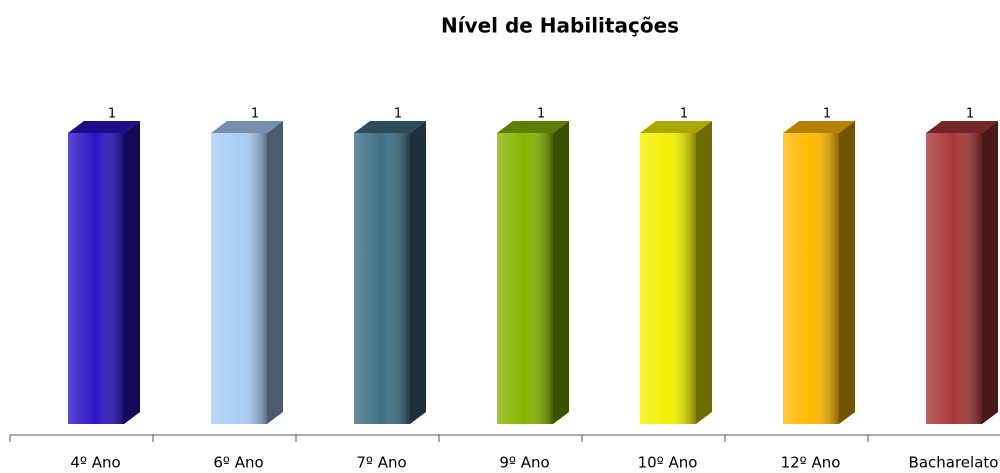  What do you see at coordinates (95, 463) in the screenshot?
I see `x-tick-label: 4º Ano` at bounding box center [95, 463].